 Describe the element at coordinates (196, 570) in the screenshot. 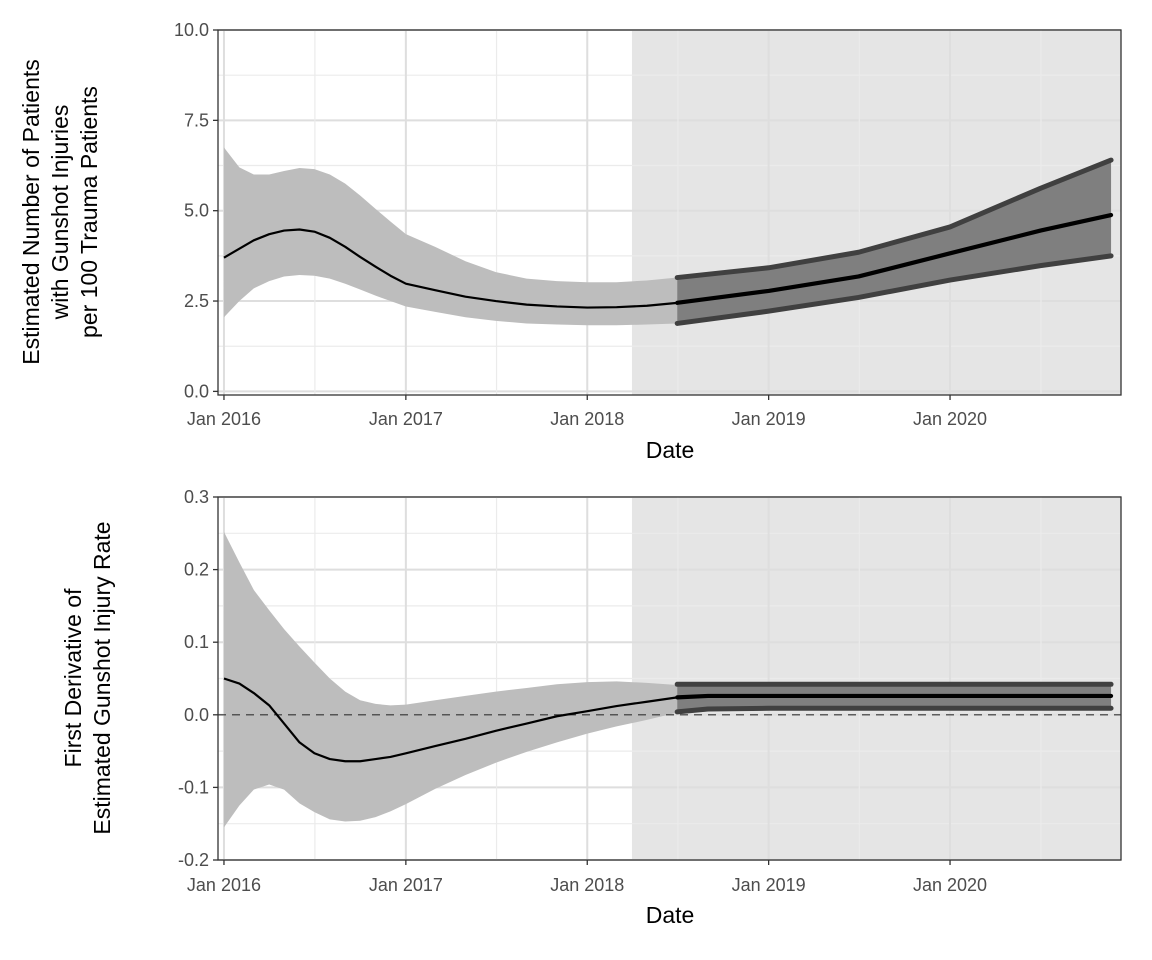

I see `bottom-y-tick-label: 0.2` at that location.